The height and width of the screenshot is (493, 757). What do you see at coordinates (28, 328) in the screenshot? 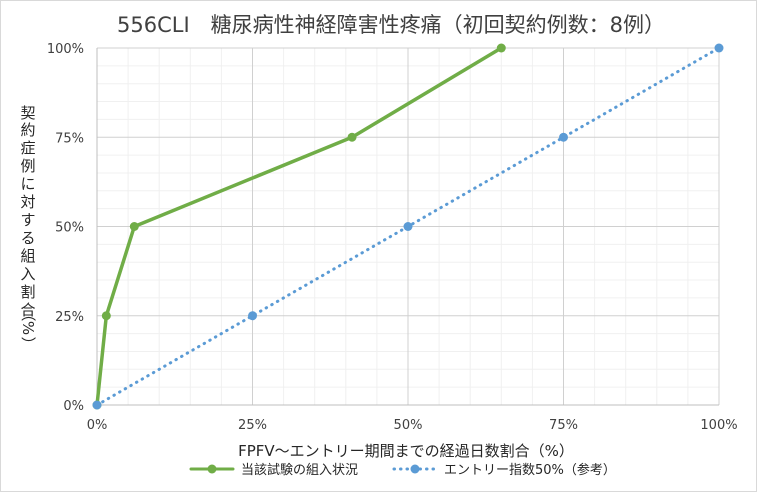
I see `y-axis-title-char: %` at bounding box center [28, 328].